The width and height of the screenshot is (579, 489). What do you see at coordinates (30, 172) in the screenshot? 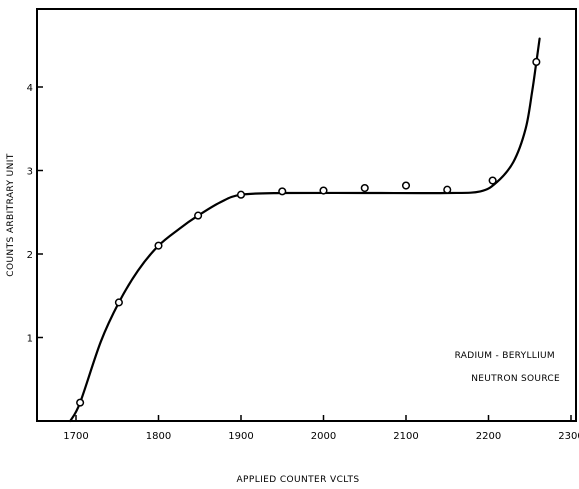
I see `y-tick-label: 3` at bounding box center [30, 172].